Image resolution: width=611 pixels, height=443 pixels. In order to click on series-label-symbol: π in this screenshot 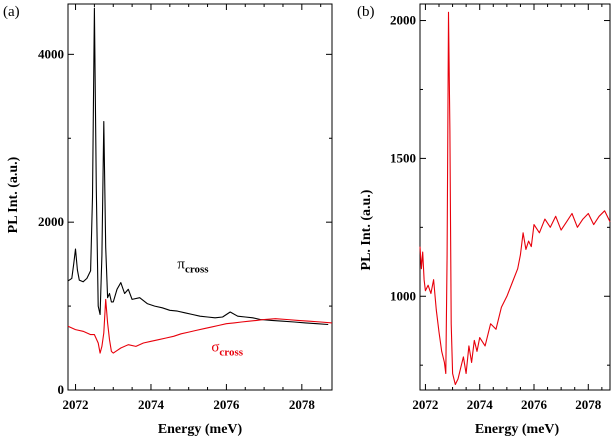, I will do `click(181, 264)`.